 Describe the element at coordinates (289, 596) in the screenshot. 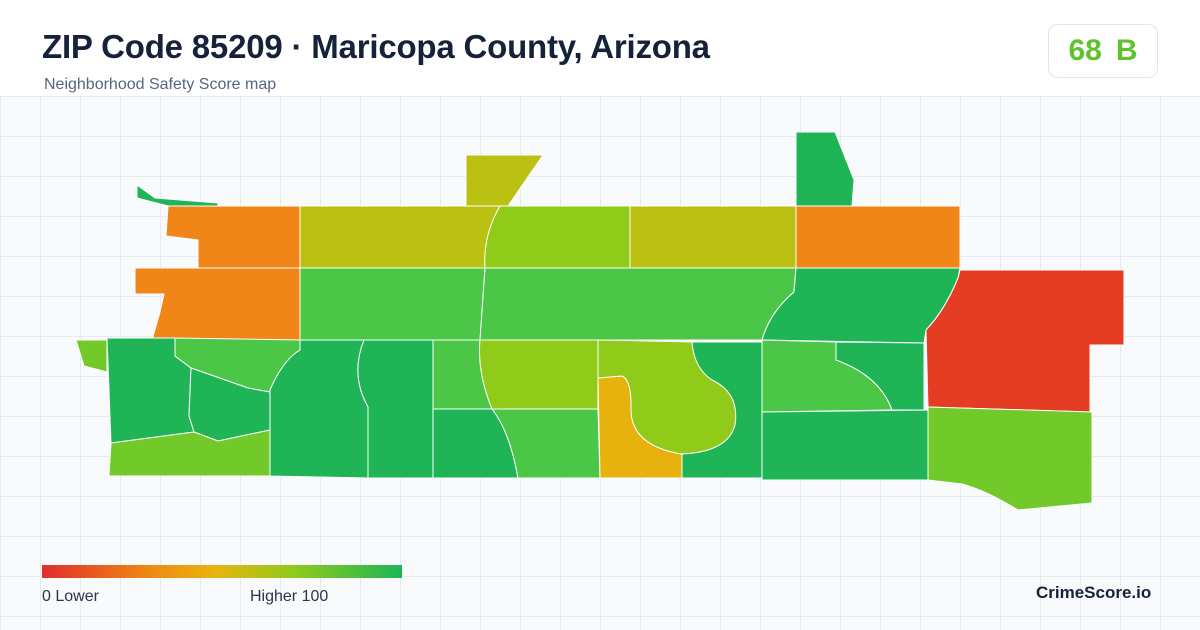

I see `legend-high-label: Higher 100` at that location.